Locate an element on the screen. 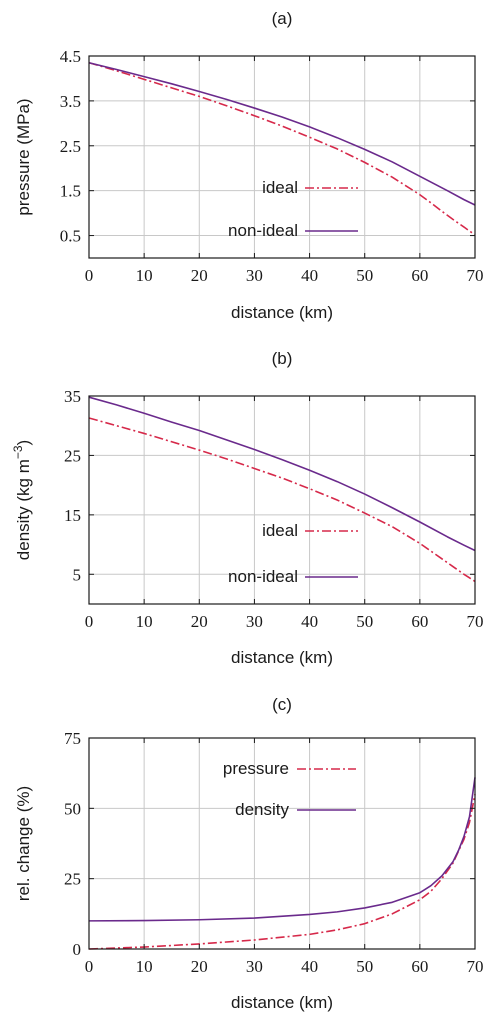 Image resolution: width=486 pixels, height=1015 pixels. y-axis-label-end: ) is located at coordinates (23, 443).